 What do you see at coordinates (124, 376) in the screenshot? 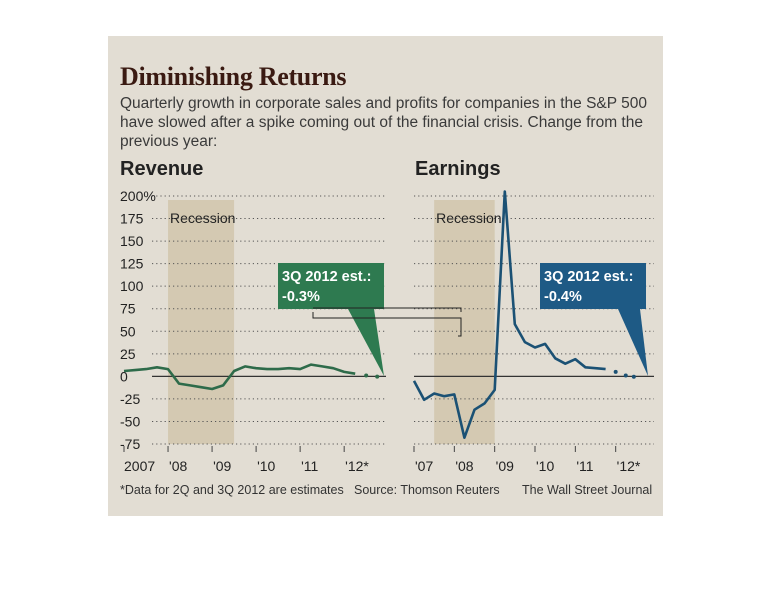
I see `y-tick-label: 0` at bounding box center [124, 376].